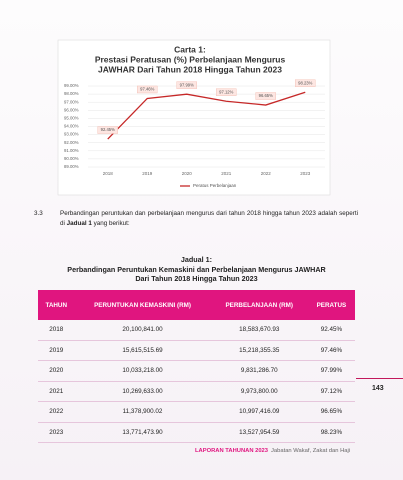 Image resolution: width=403 pixels, height=480 pixels. I want to click on y-tick-label: 94.00%, so click(71, 126).